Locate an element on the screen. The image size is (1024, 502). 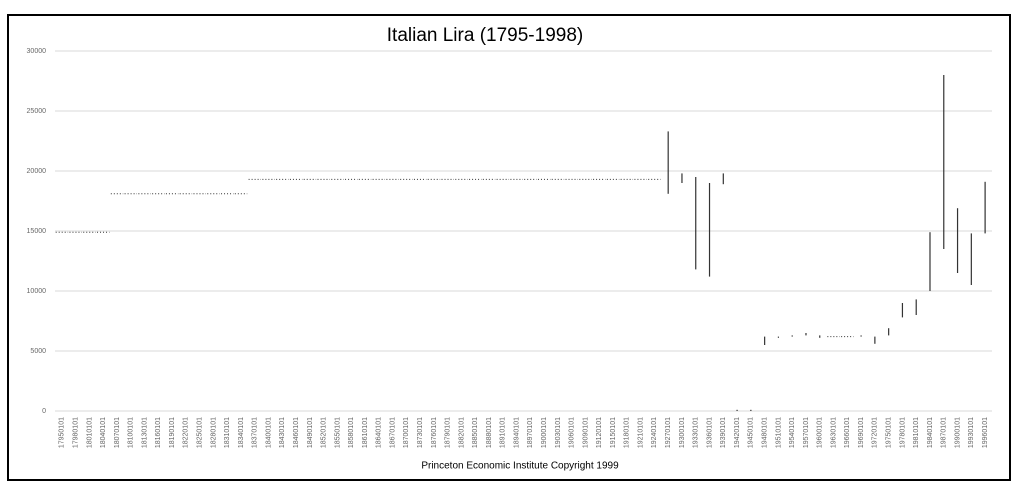
x-tick-label: 18370101 is located at coordinates (255, 432).